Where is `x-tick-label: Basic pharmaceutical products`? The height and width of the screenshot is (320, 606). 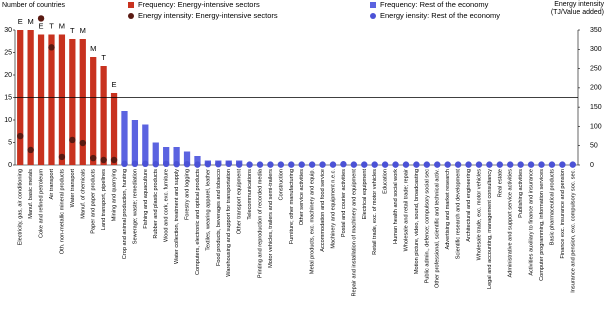
x-tick-label: Basic pharmaceutical products is located at coordinates (552, 207).